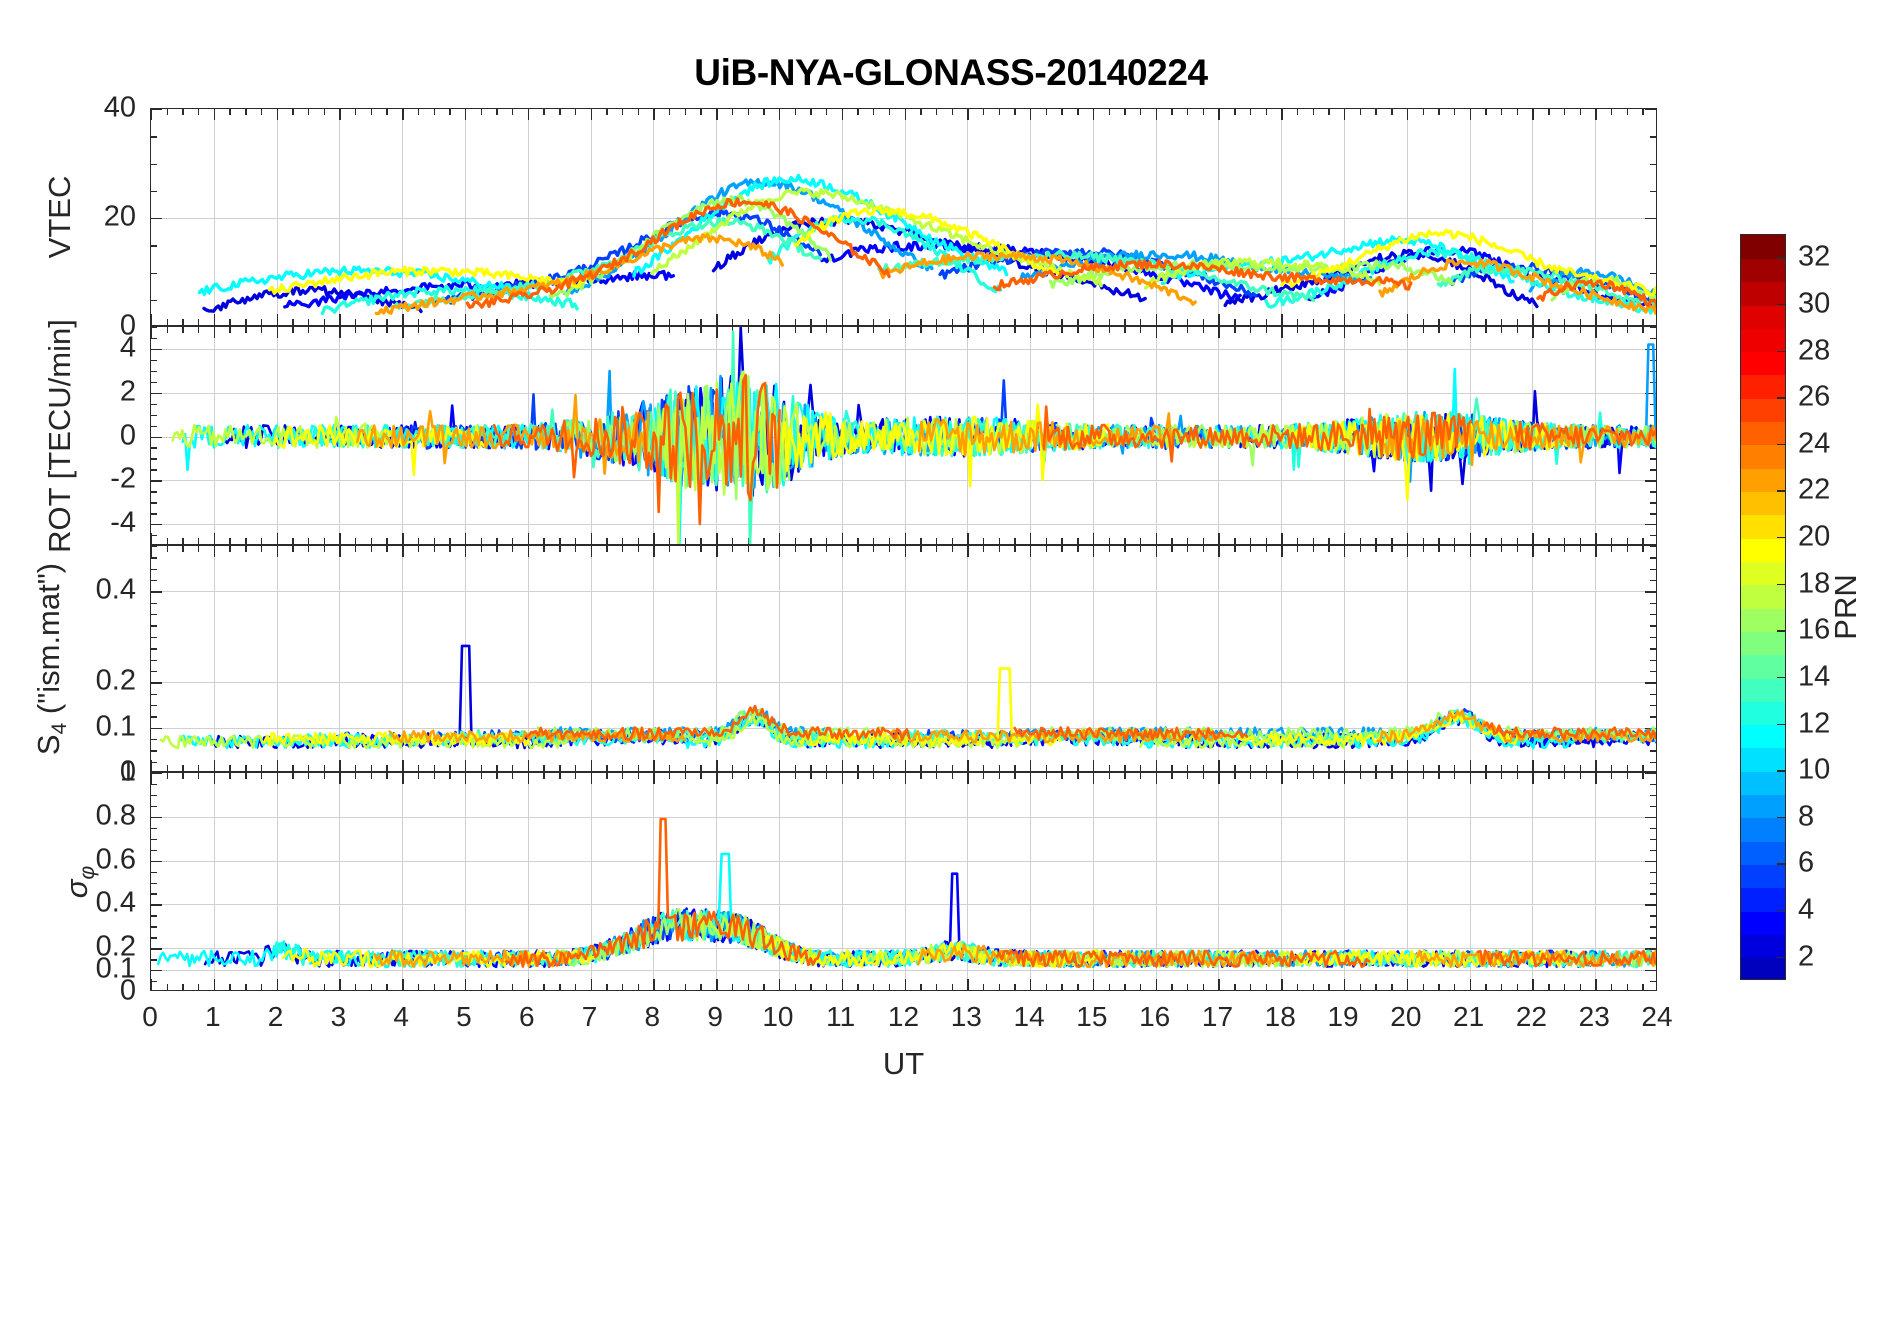 The height and width of the screenshot is (1330, 1902). Describe the element at coordinates (1763, 607) in the screenshot. I see `prn-colorbar` at that location.